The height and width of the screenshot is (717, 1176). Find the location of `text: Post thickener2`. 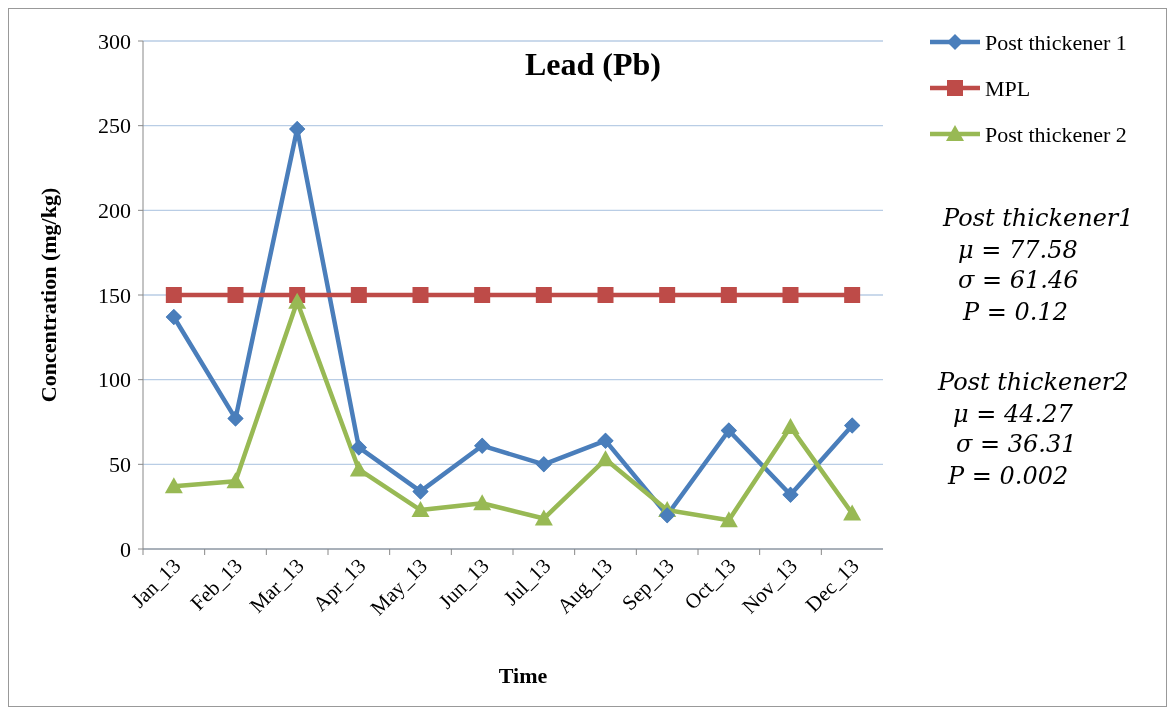

text: Post thickener2 is located at coordinates (1033, 382).